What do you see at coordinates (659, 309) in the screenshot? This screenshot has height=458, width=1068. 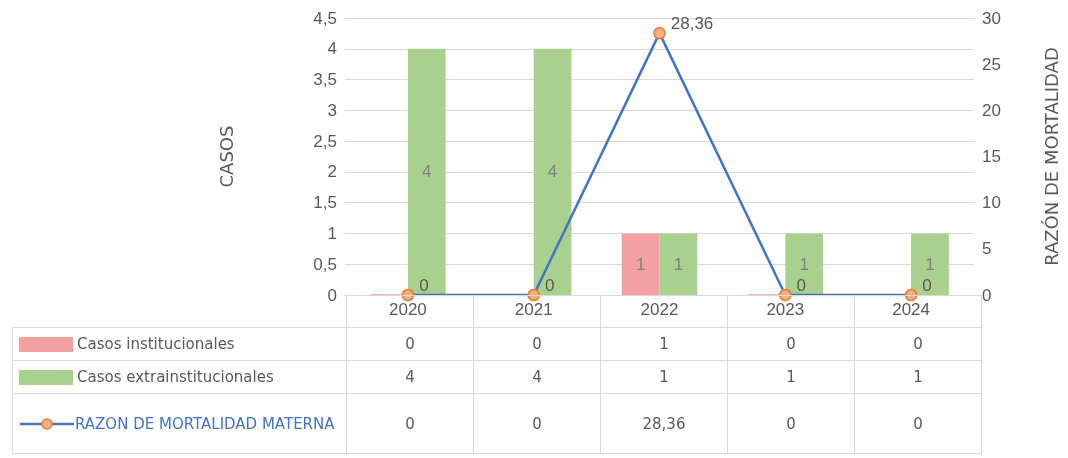 I see `x-tick-label: 2022` at bounding box center [659, 309].